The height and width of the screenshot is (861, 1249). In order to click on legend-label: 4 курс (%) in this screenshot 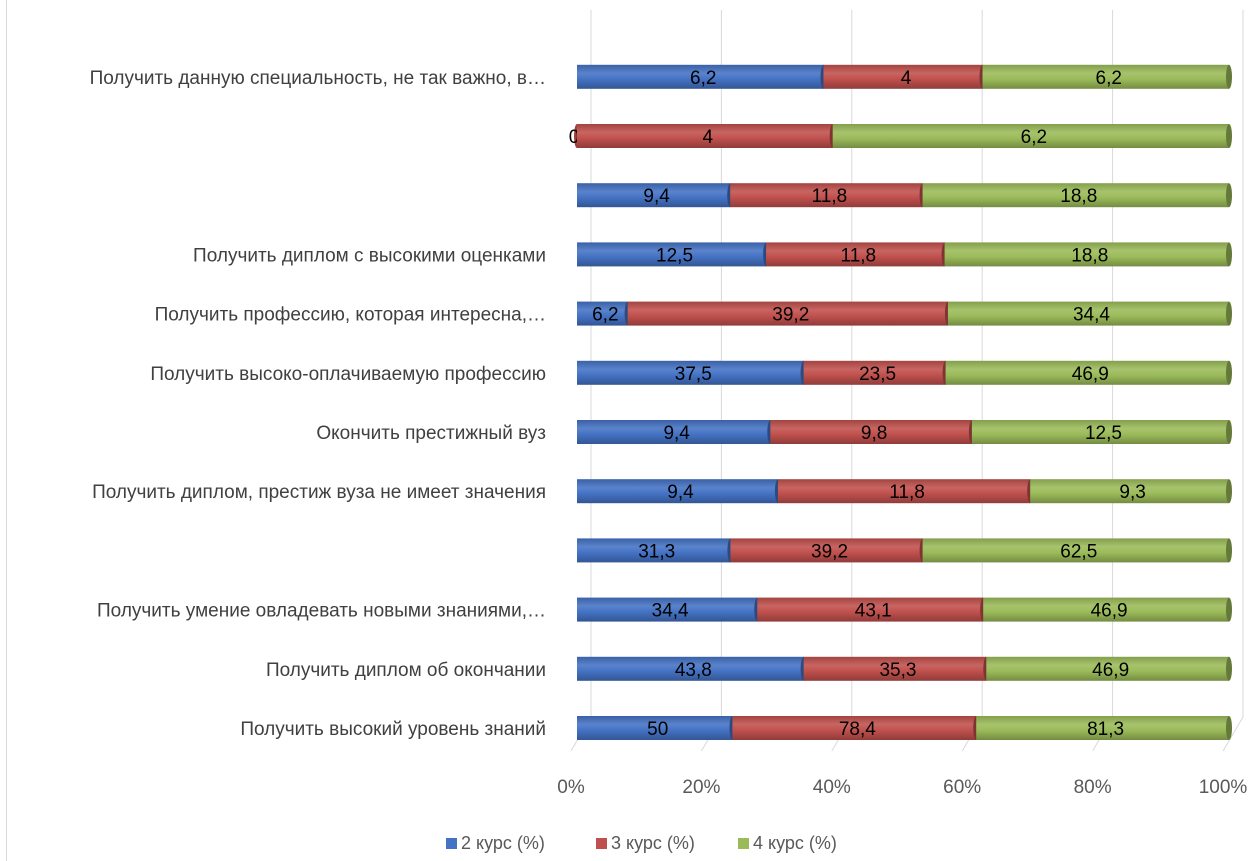, I will do `click(795, 843)`.